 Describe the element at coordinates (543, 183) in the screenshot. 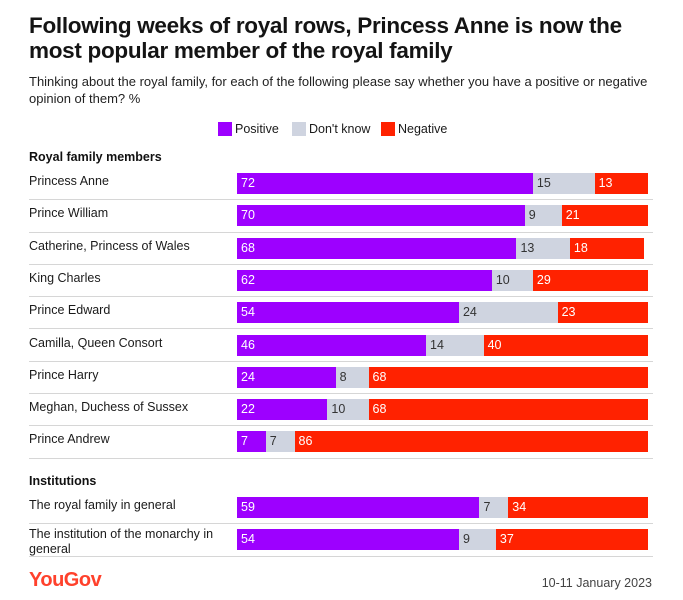

I see `data-label-dont-know: 15` at that location.